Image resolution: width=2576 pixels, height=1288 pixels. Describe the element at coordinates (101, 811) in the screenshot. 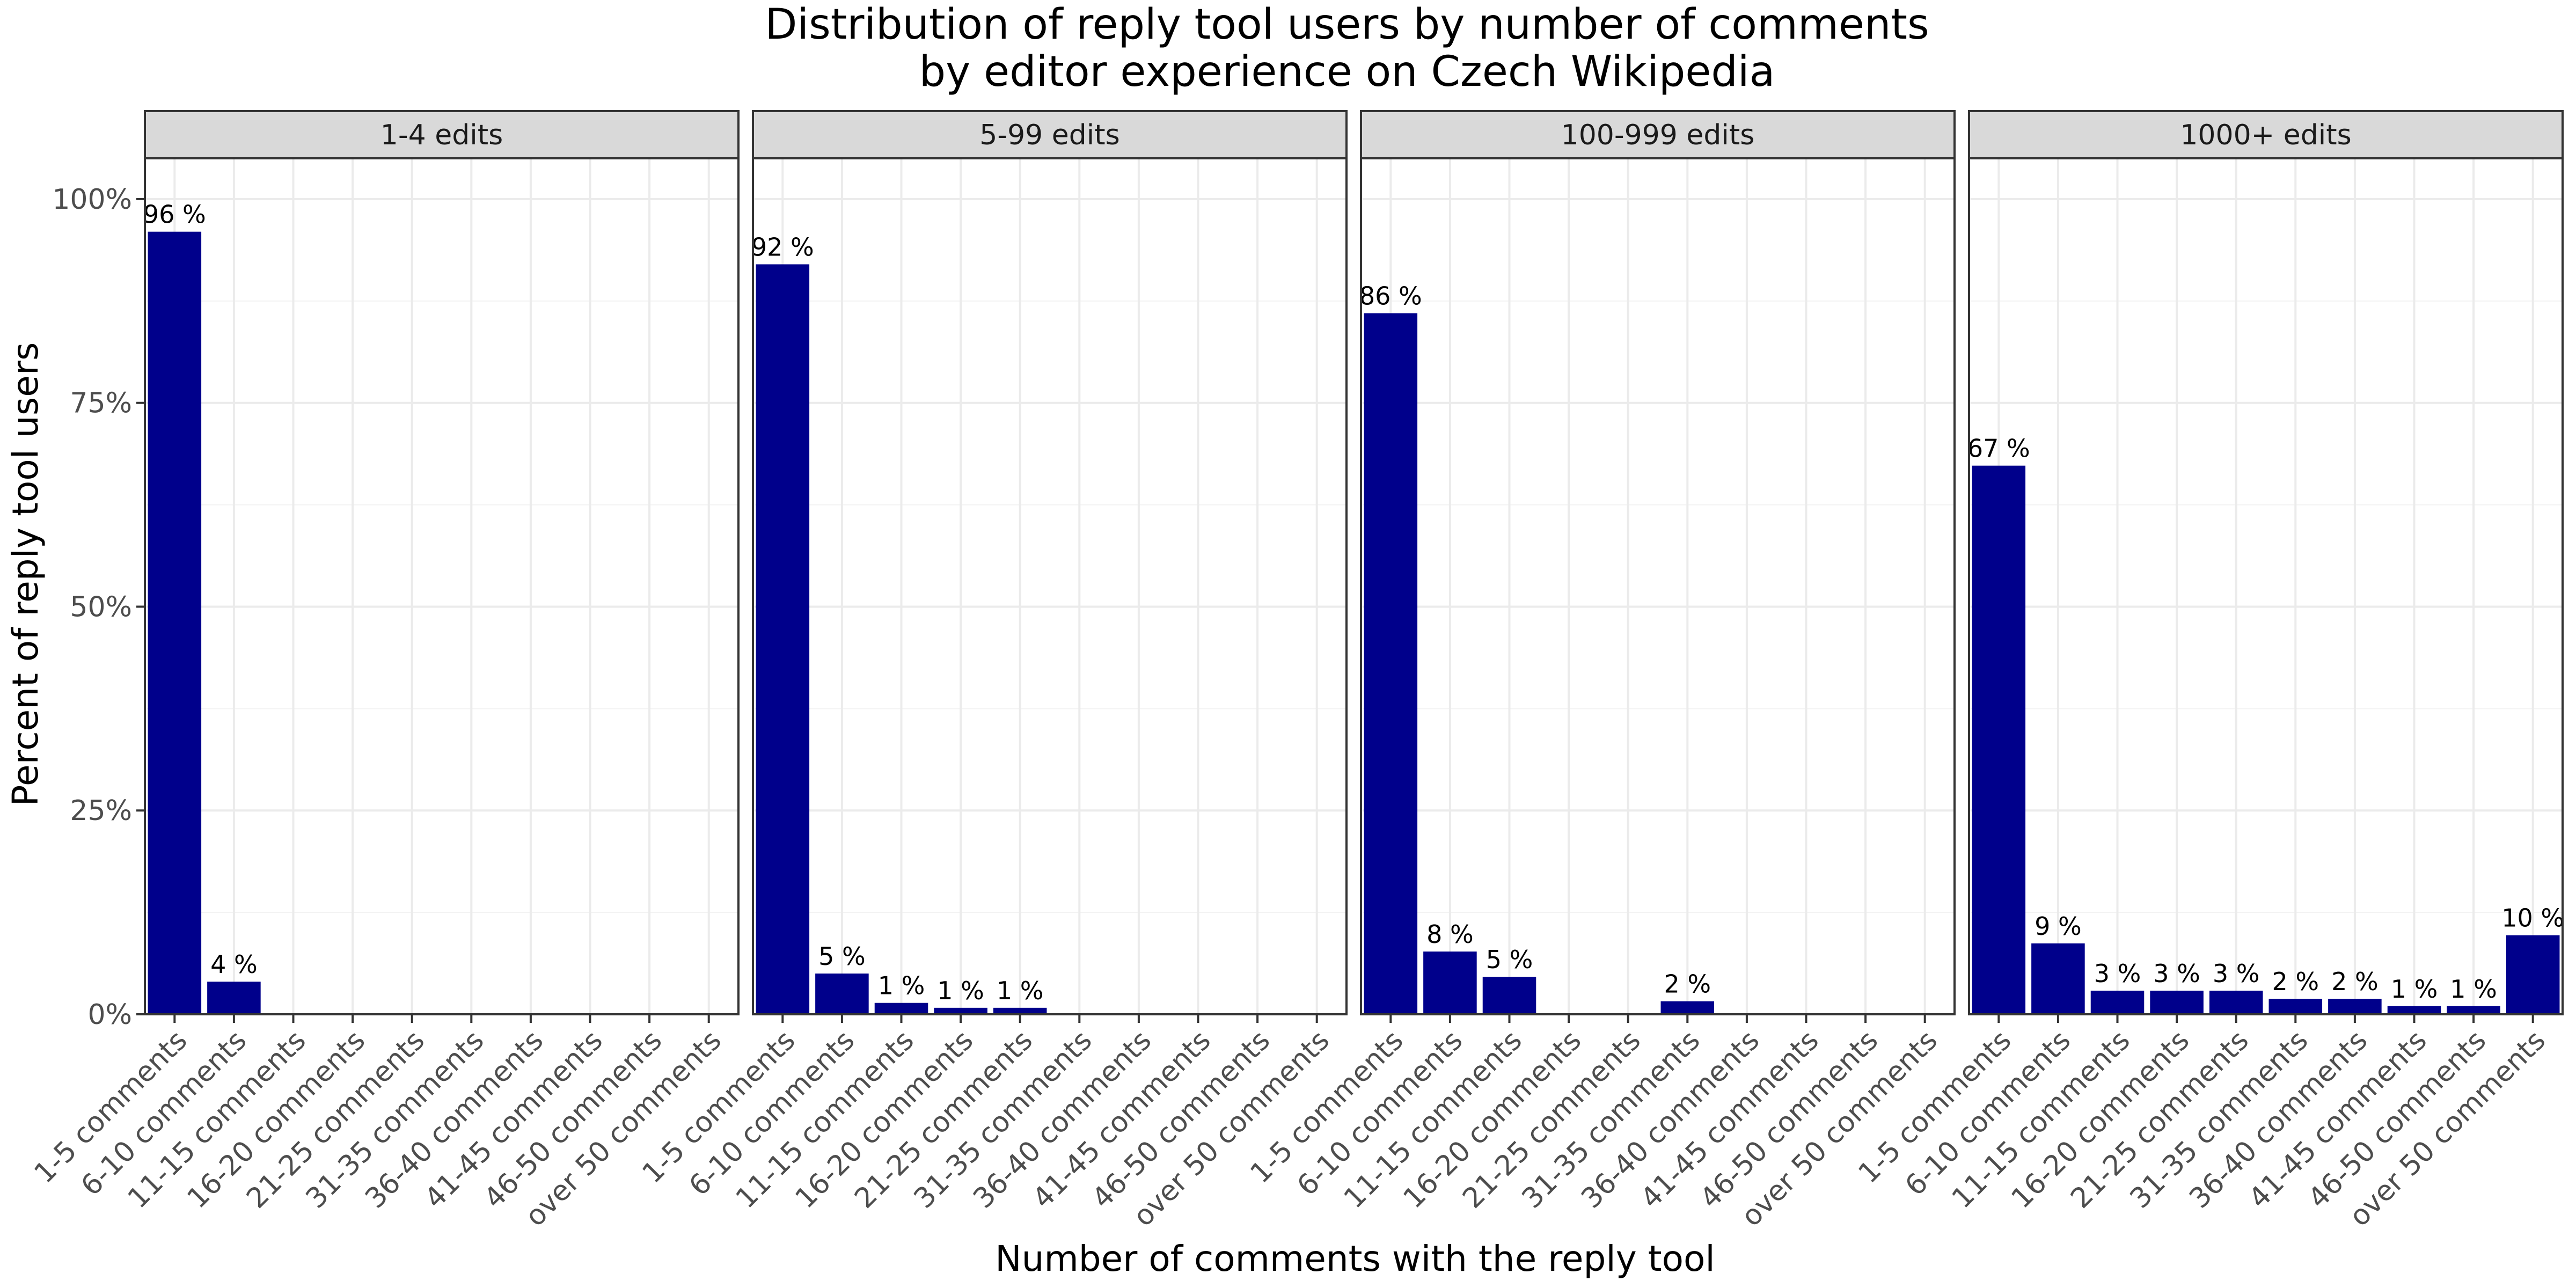

I see `y-tick-label: 25%` at that location.